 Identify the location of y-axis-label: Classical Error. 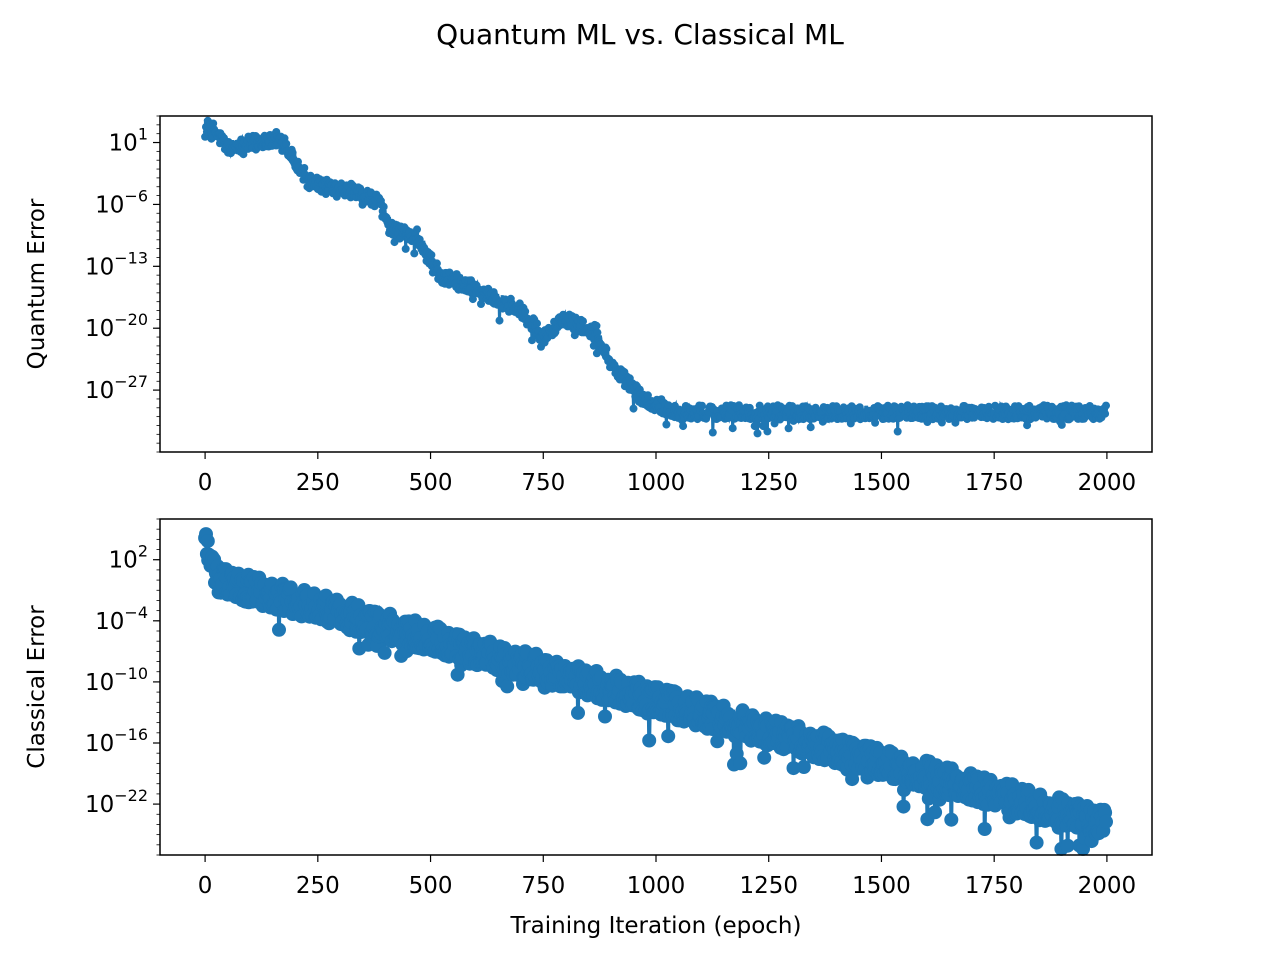
(37, 687).